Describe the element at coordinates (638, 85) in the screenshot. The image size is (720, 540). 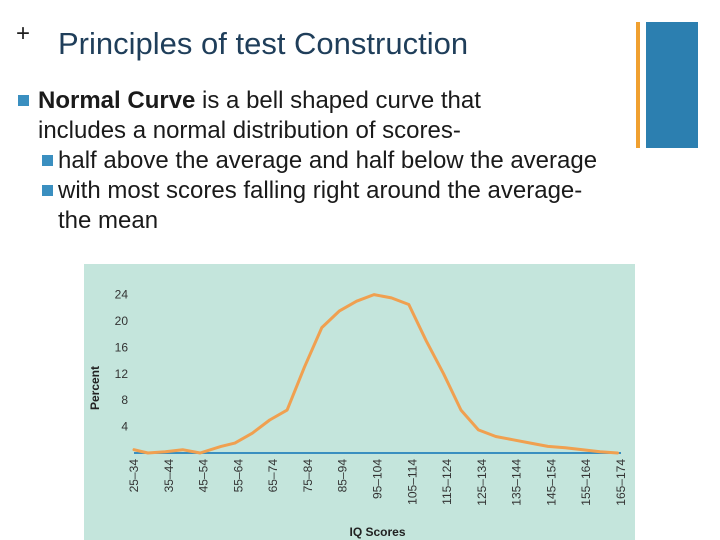
I see `accent-thin-bar` at that location.